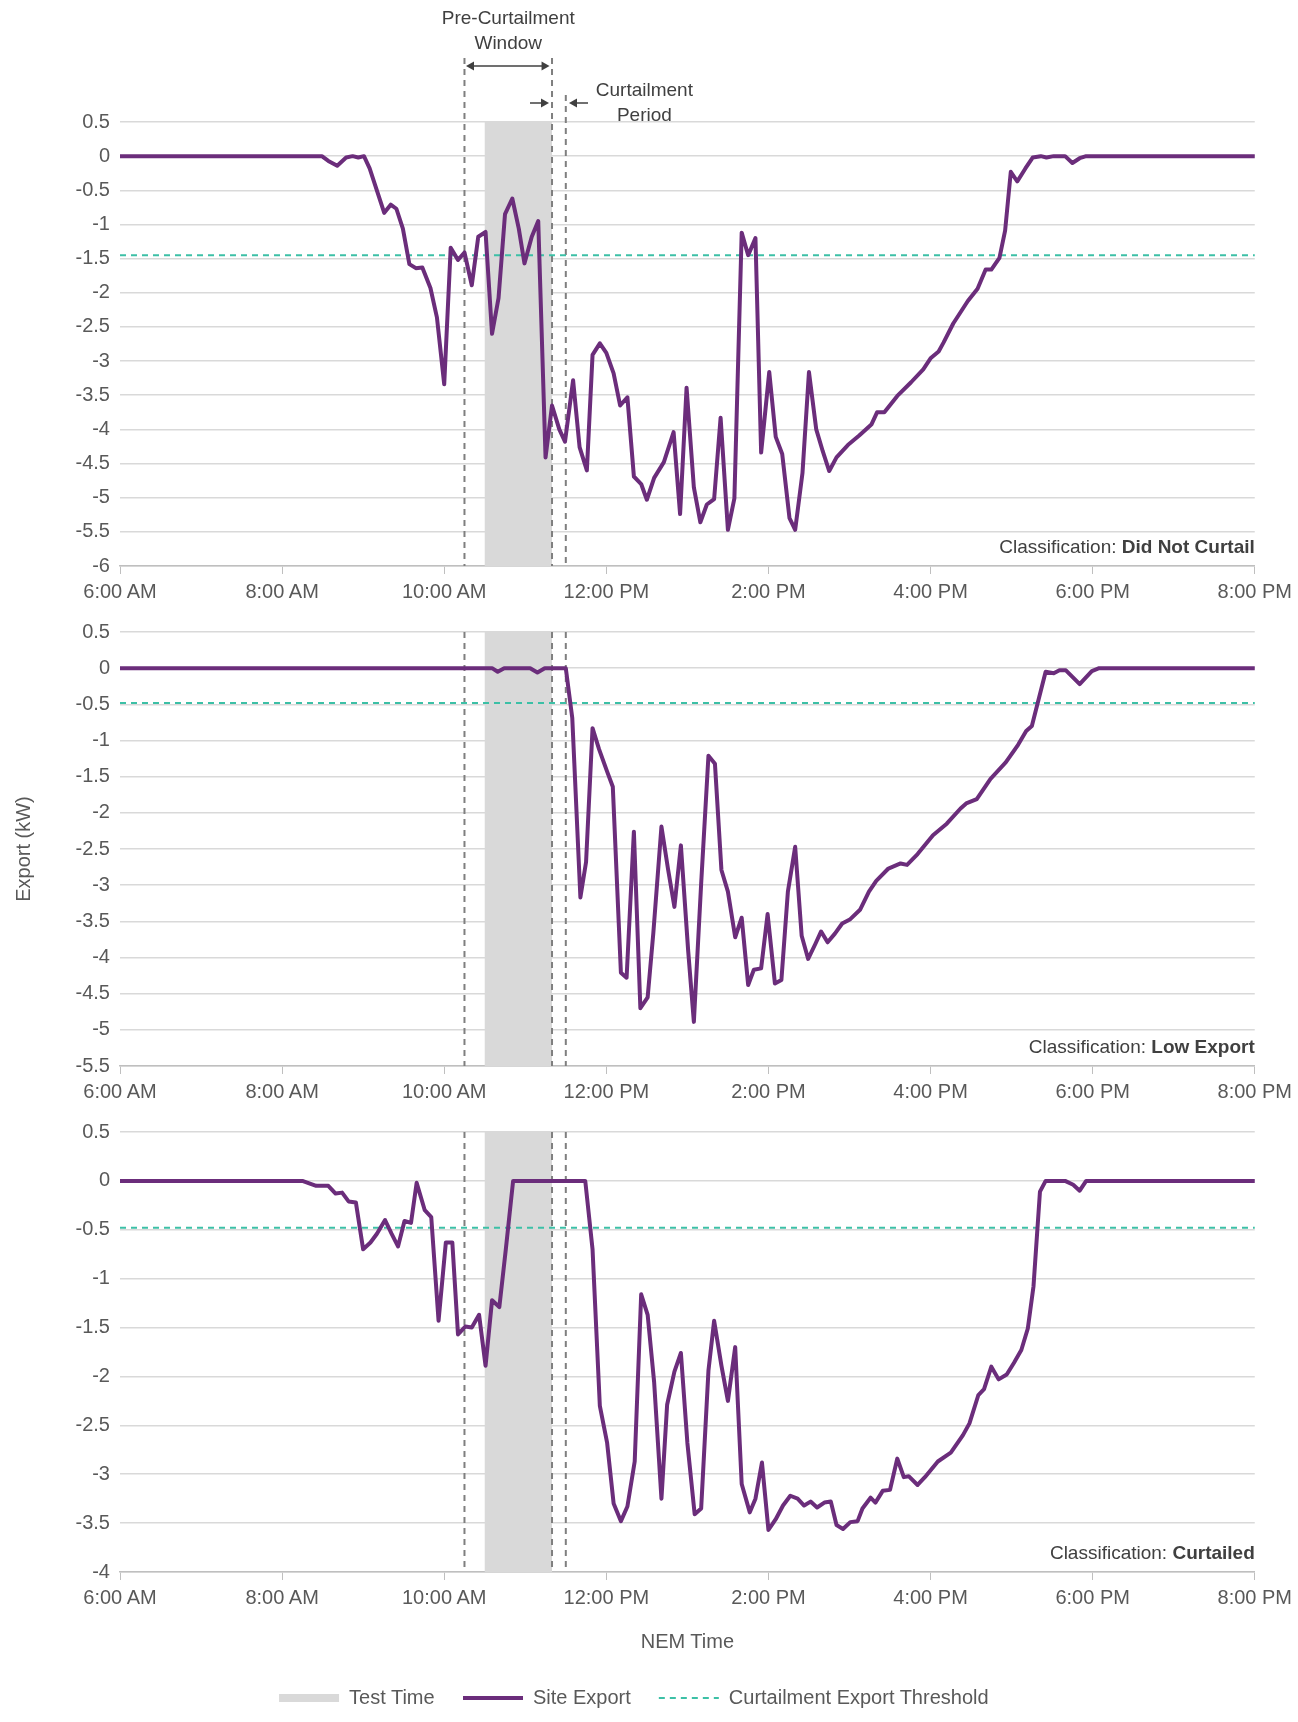 The image size is (1298, 1722). Describe the element at coordinates (392, 1696) in the screenshot. I see `legend-label: Test Time` at that location.